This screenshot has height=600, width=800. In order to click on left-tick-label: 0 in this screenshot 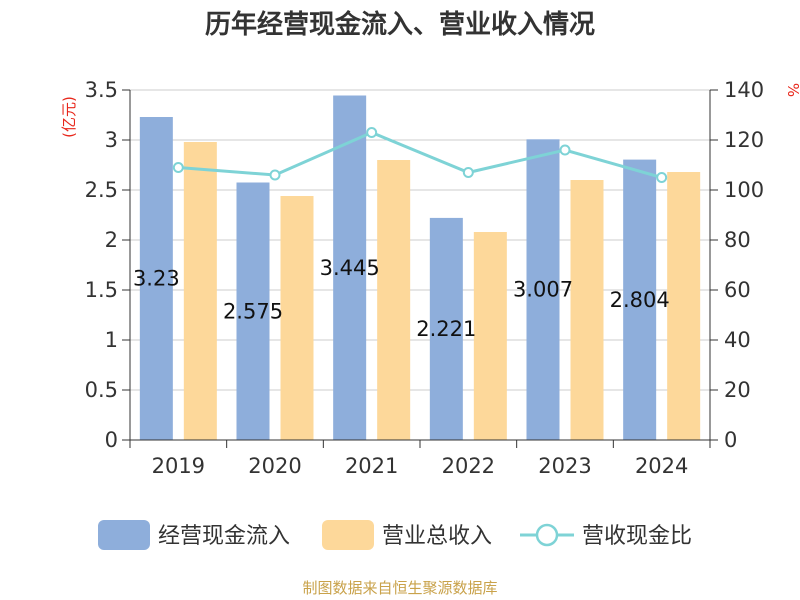, I will do `click(111, 440)`.